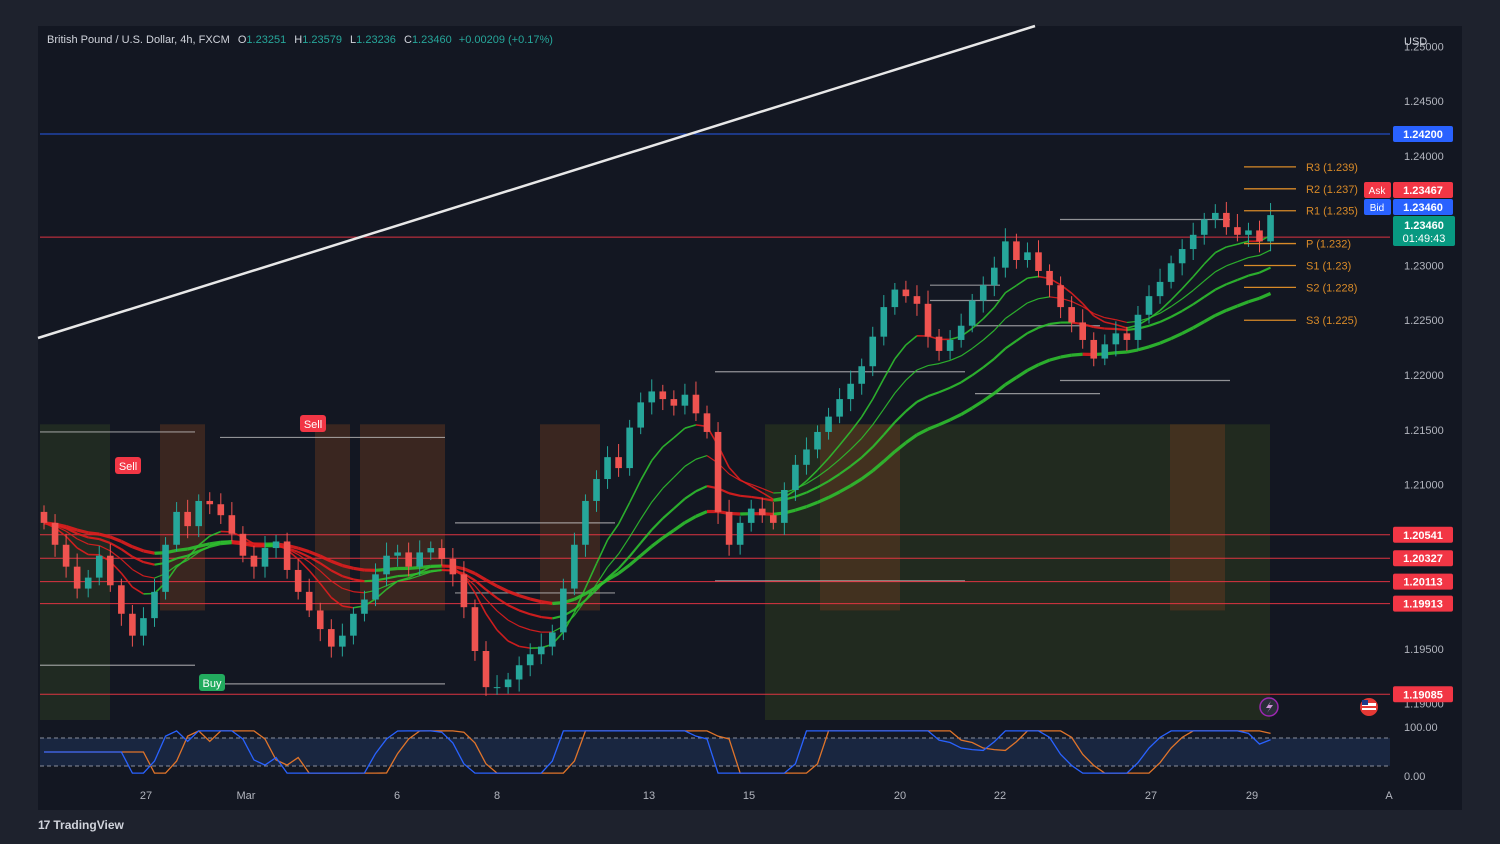 This screenshot has height=844, width=1500. What do you see at coordinates (1378, 191) in the screenshot?
I see `quote-badge-label: Ask` at bounding box center [1378, 191].